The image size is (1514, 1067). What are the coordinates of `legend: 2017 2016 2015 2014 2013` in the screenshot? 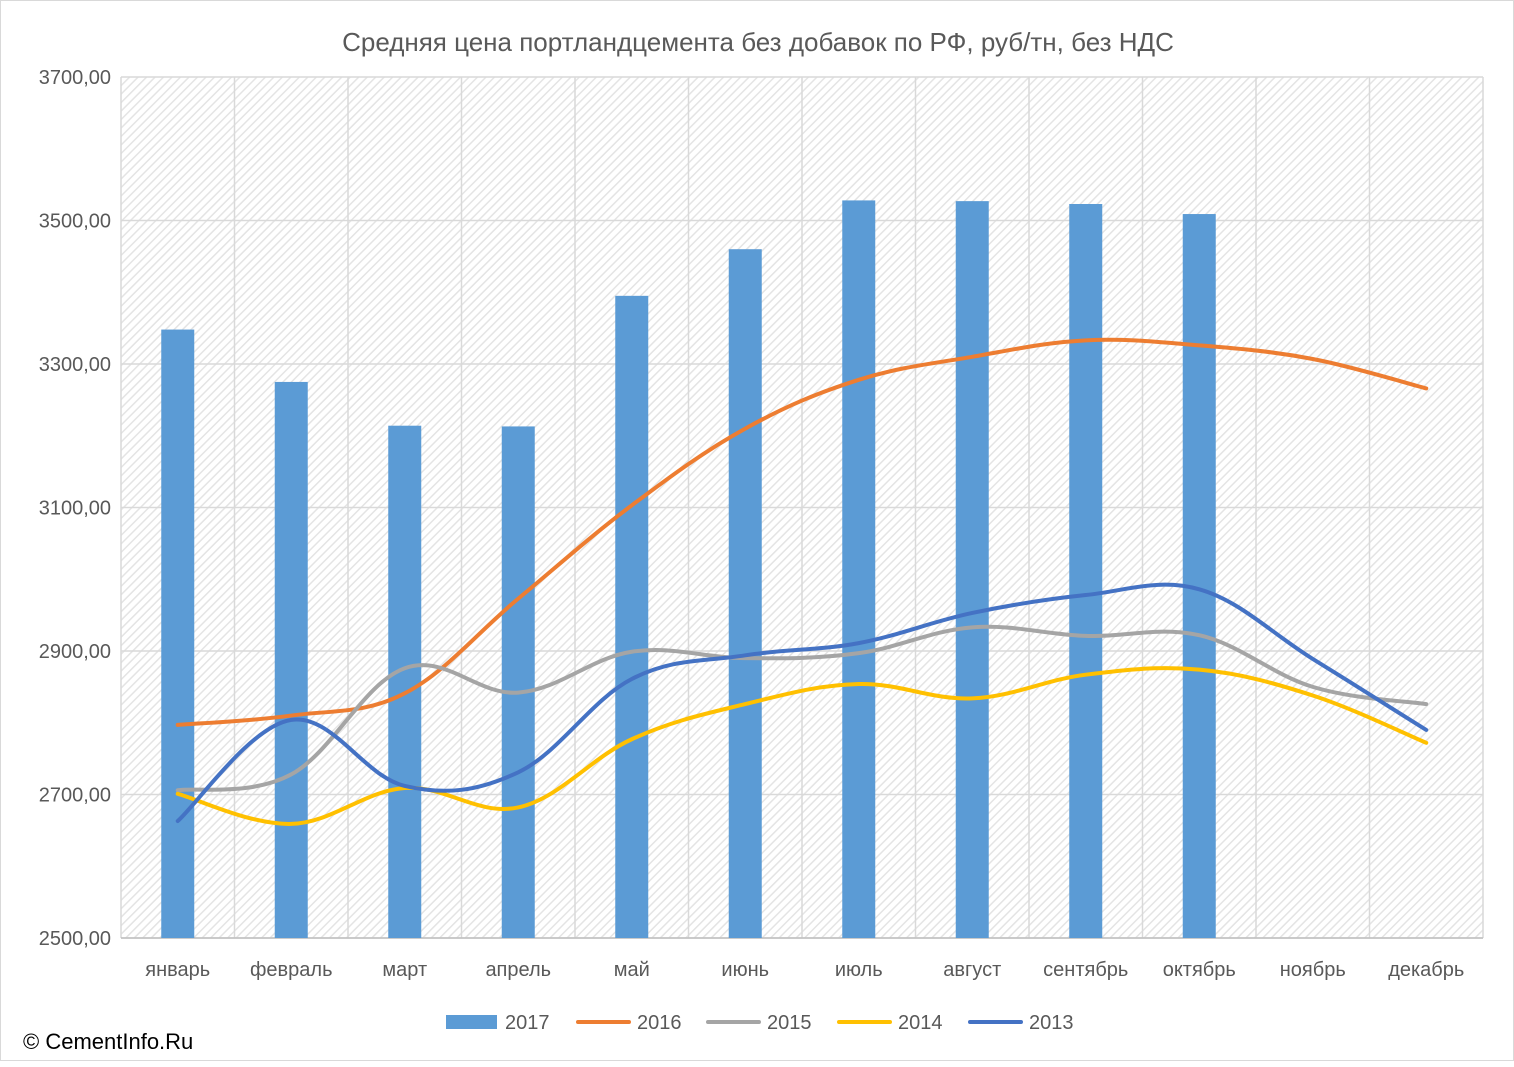 It's located at (760, 1023).